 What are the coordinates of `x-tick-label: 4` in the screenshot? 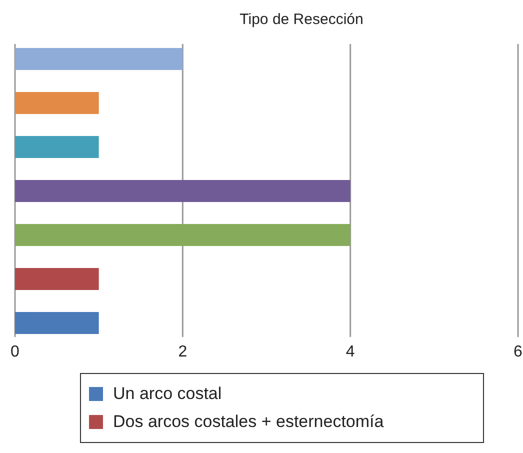 It's located at (350, 351).